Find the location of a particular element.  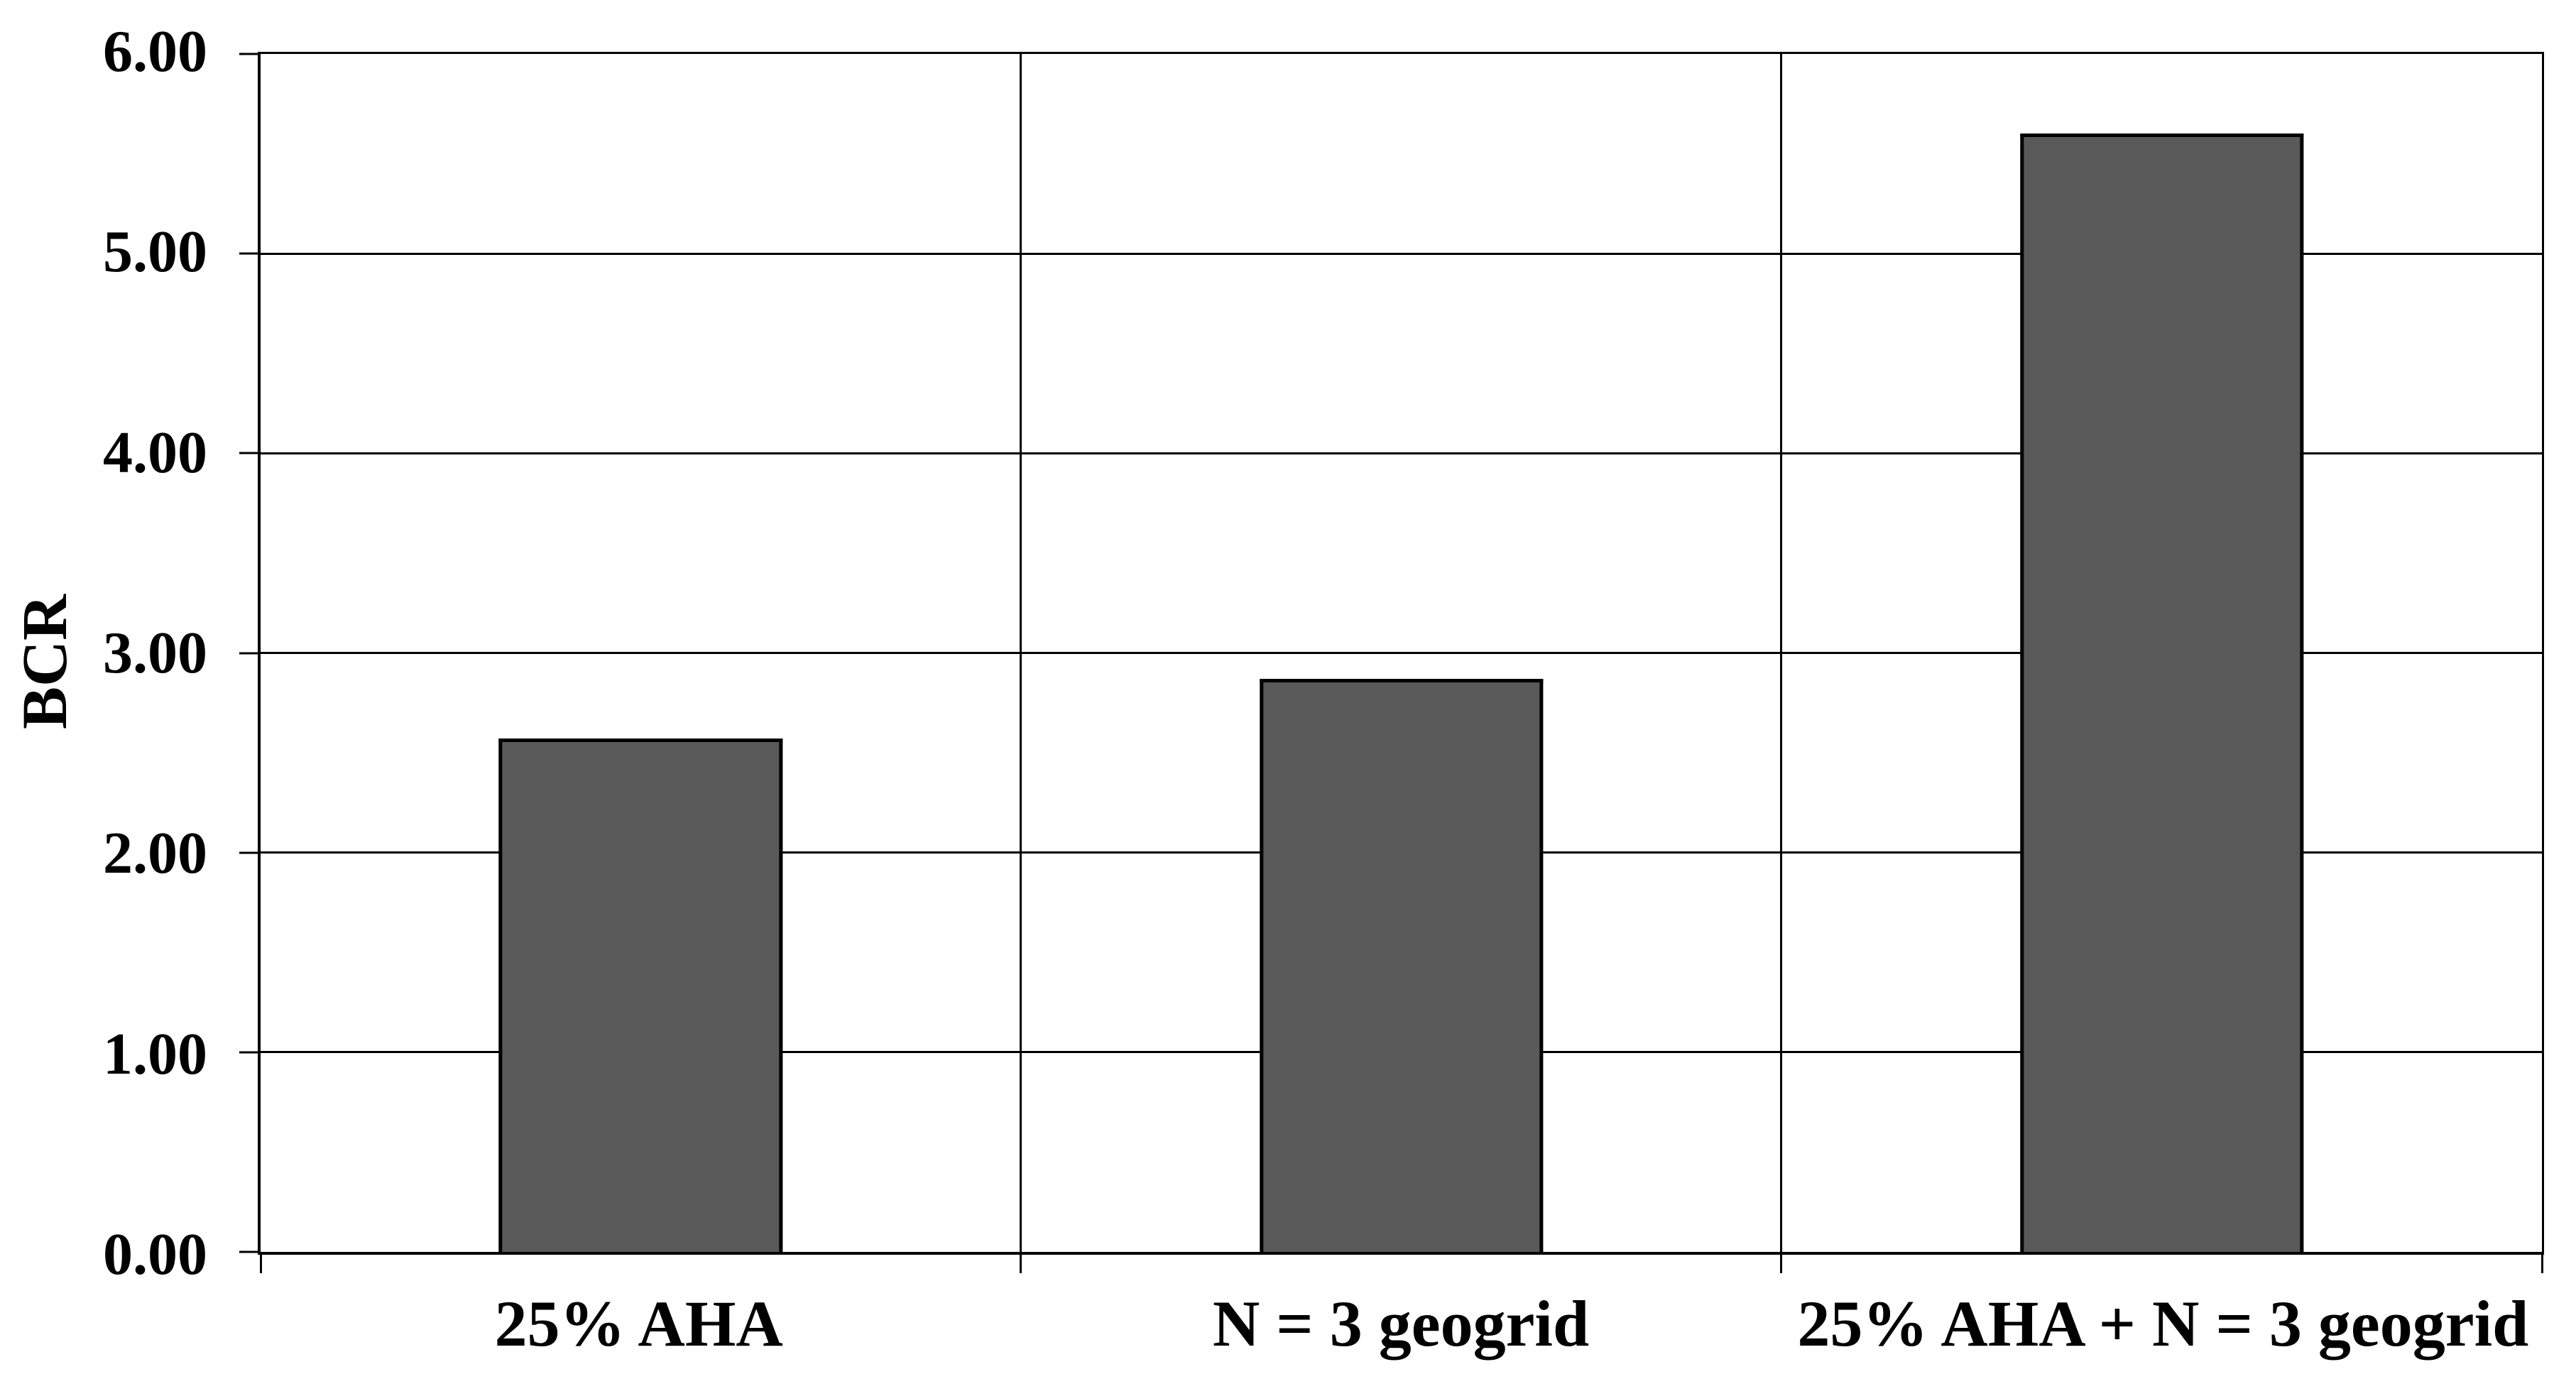

x-category-label: 25% AHA is located at coordinates (638, 1323).